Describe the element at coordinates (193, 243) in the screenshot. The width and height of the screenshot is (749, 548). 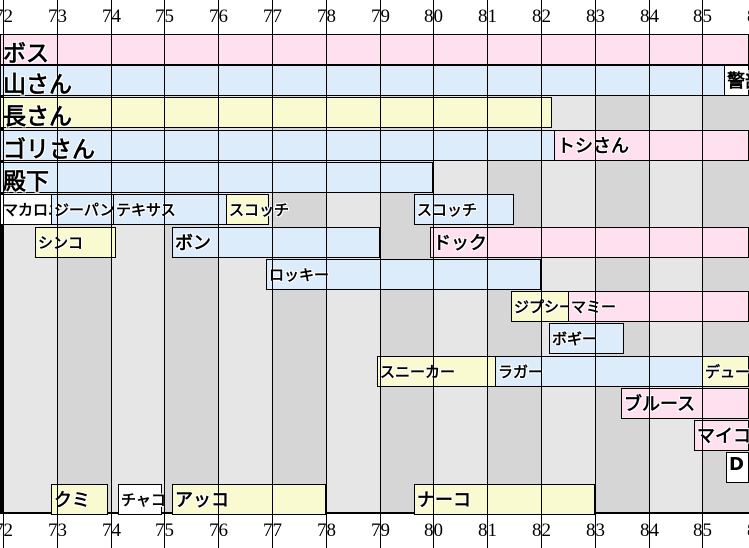
I see `cast-name: ボン` at that location.